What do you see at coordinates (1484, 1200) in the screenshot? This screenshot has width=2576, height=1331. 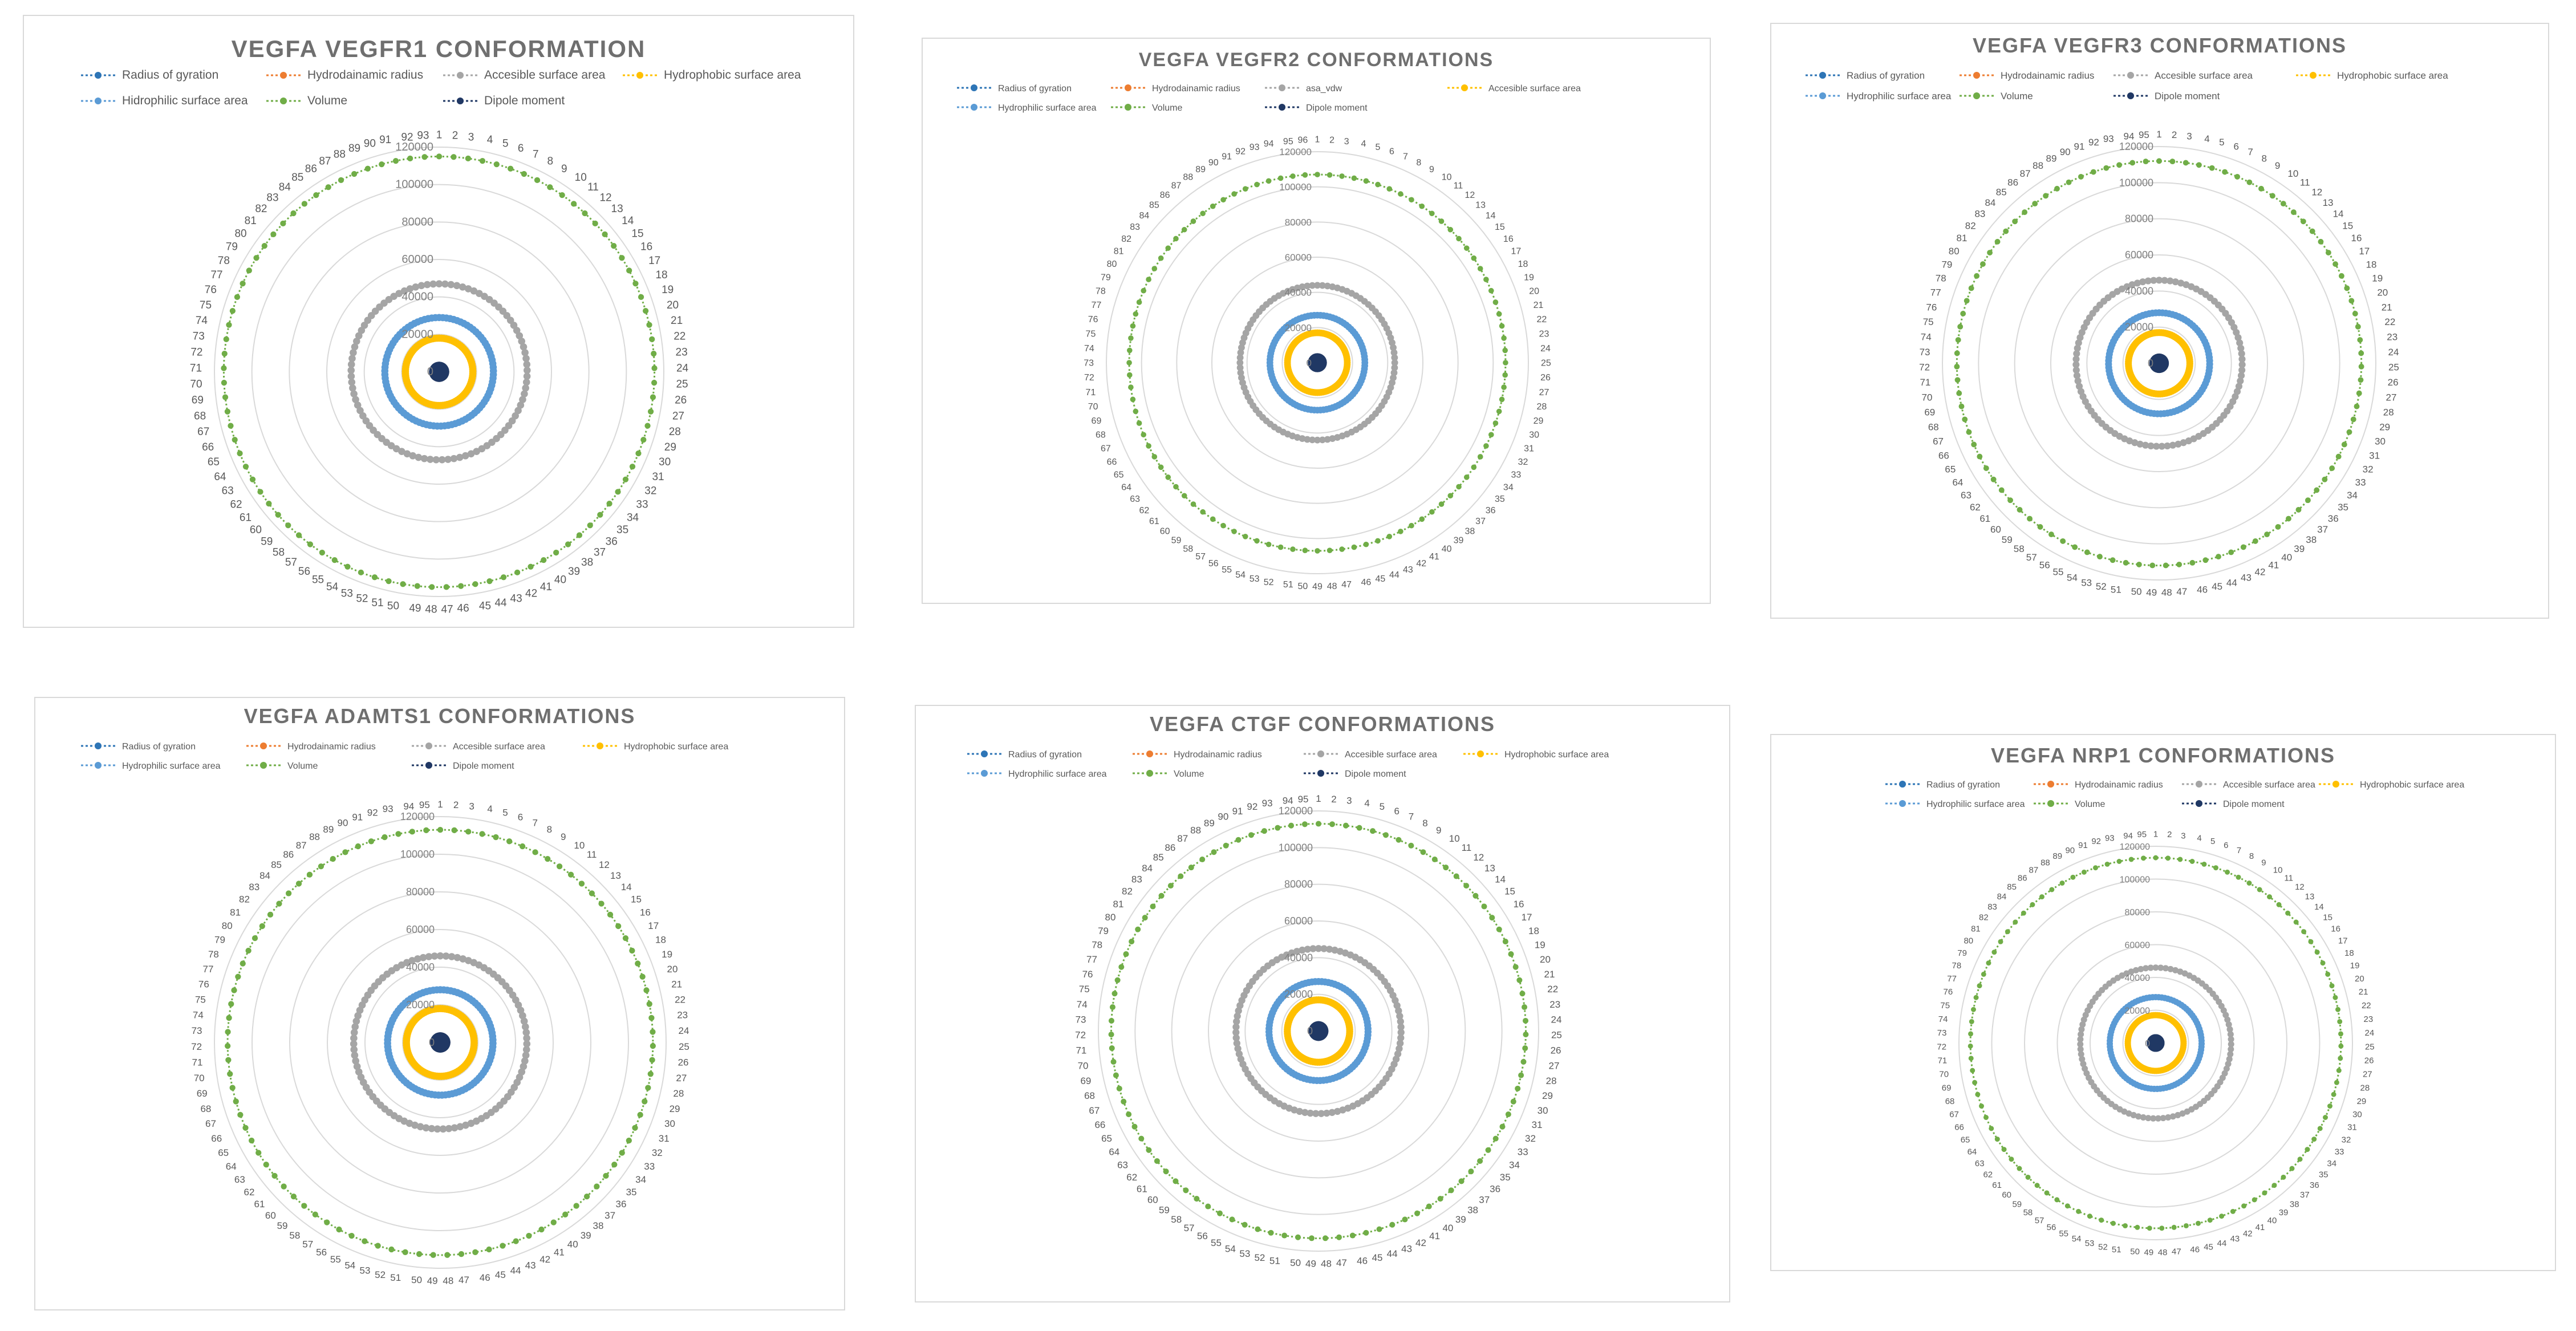 I see `category-label: 37` at bounding box center [1484, 1200].